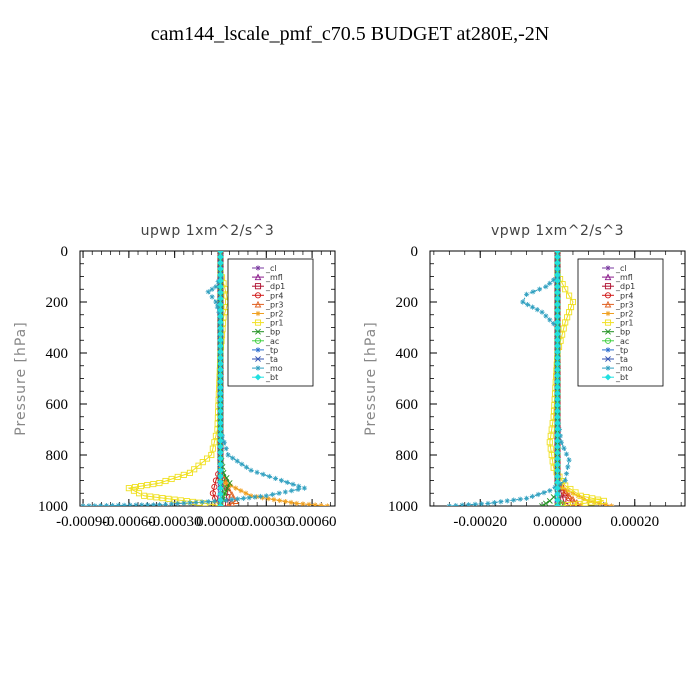 The image size is (700, 700). Describe the element at coordinates (271, 350) in the screenshot. I see `legend-label: _tp` at that location.